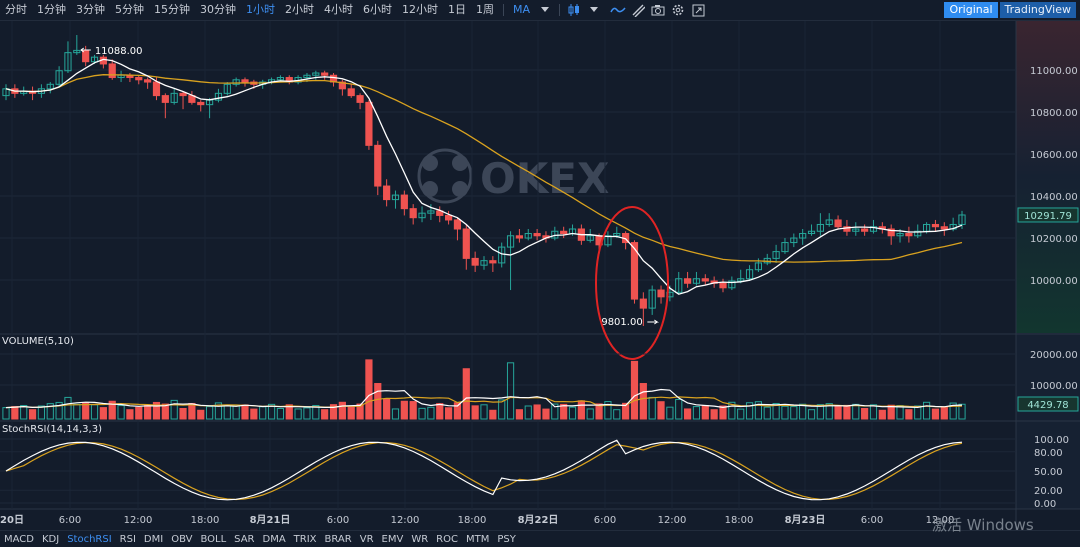 This screenshot has height=547, width=1080. Describe the element at coordinates (138, 520) in the screenshot. I see `time-tick-label: 12:00` at that location.